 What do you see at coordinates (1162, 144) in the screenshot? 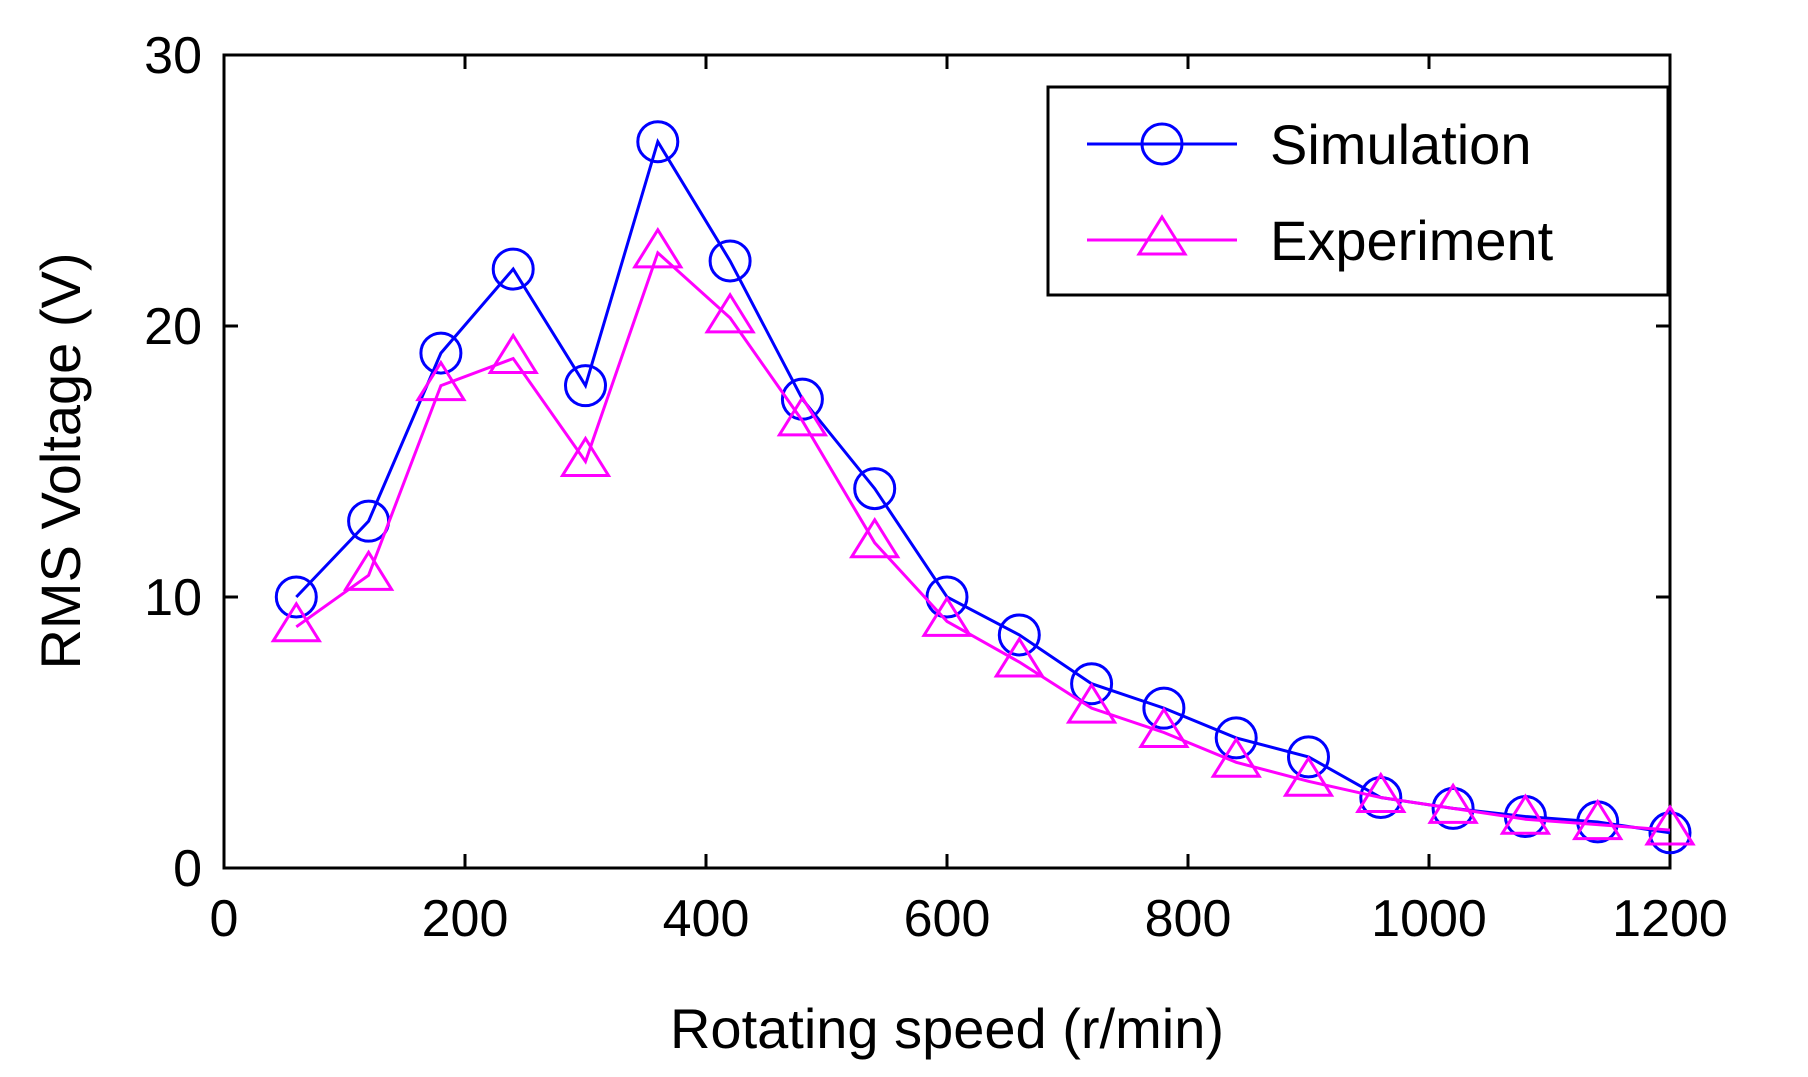
I see `legend-marker-simulation` at bounding box center [1162, 144].